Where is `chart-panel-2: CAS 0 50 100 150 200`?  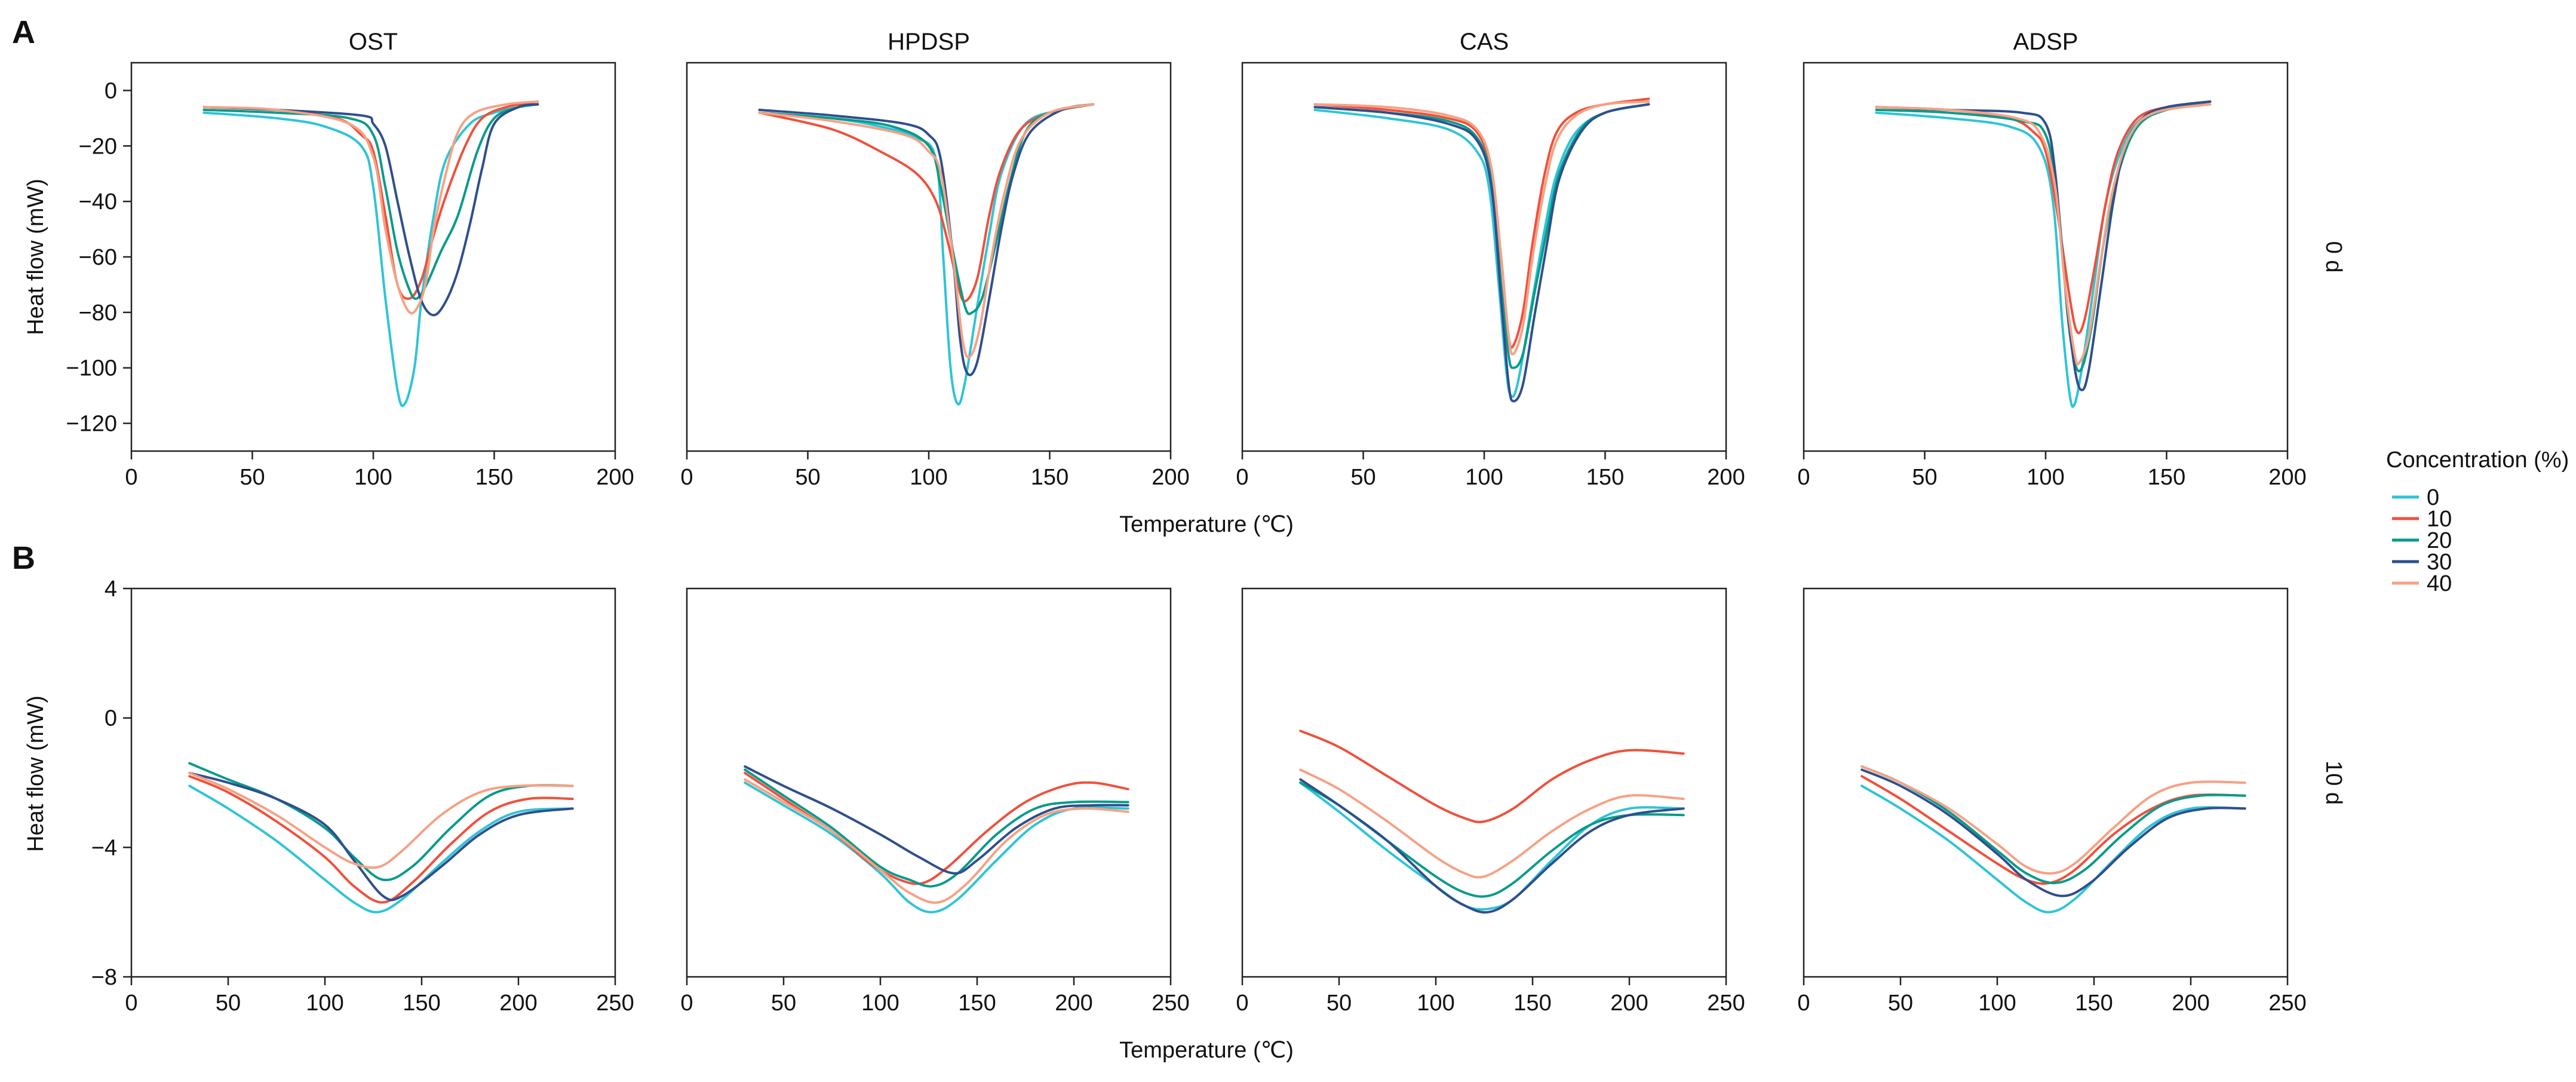
chart-panel-2: CAS 0 50 100 150 200 is located at coordinates (1490, 259).